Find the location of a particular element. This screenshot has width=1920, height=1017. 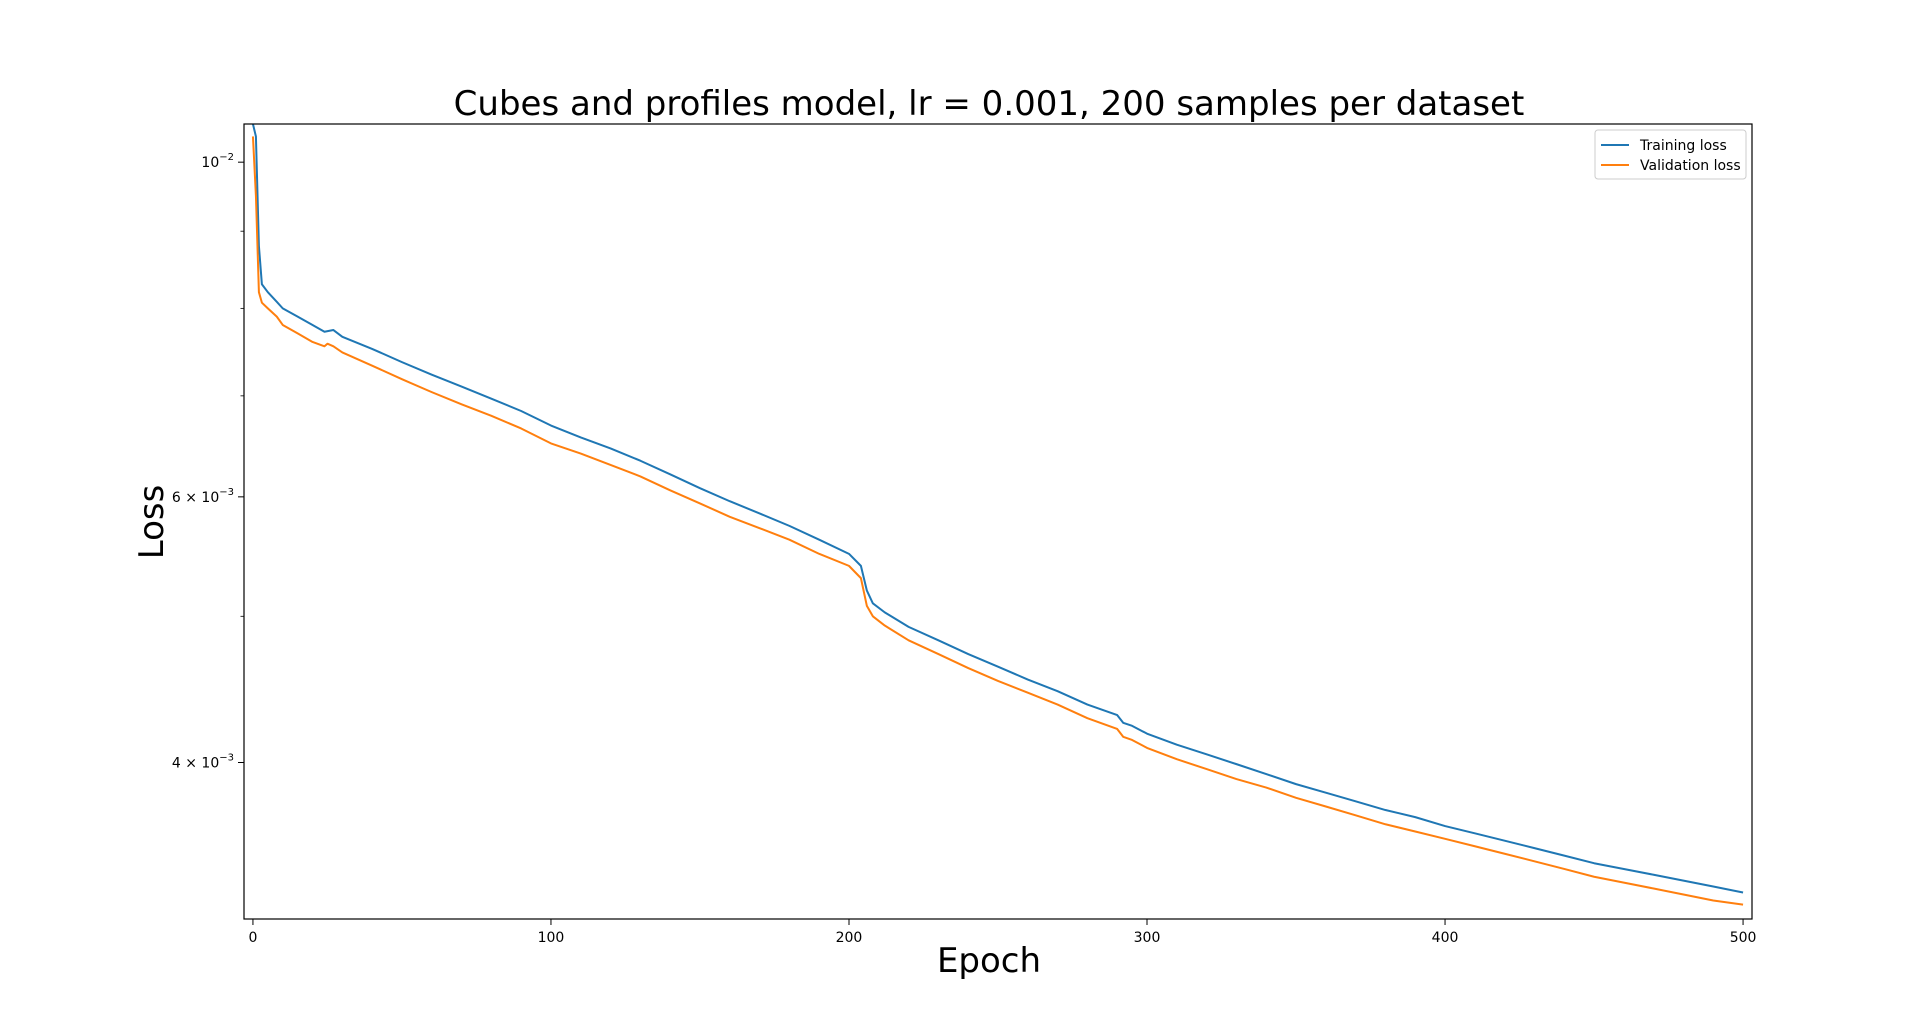

x-tick-label: 0 is located at coordinates (252, 938).